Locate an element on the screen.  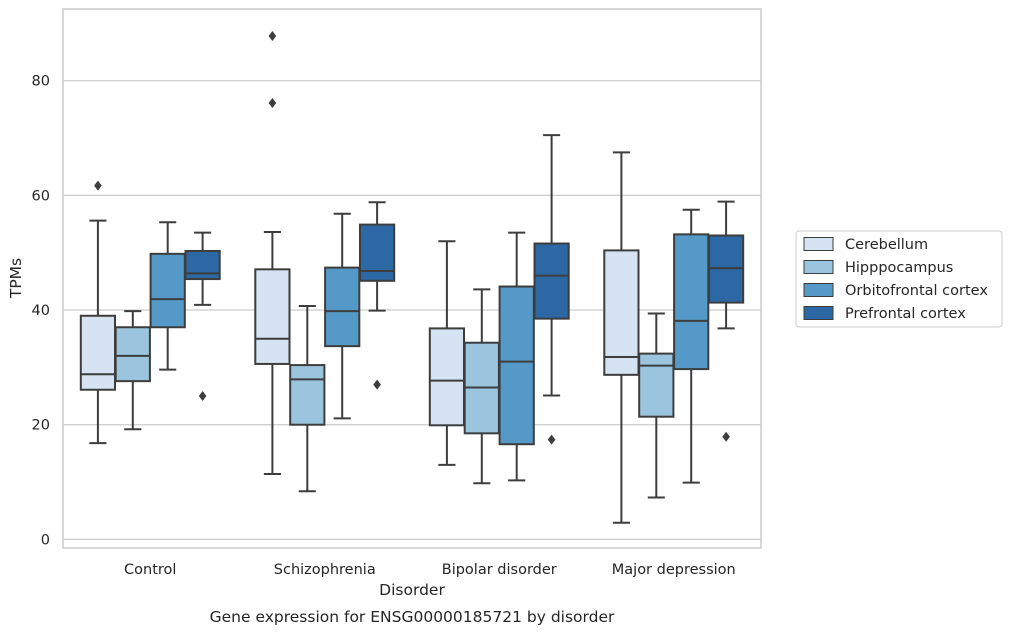
legend-label: Hipppocampus is located at coordinates (899, 268).